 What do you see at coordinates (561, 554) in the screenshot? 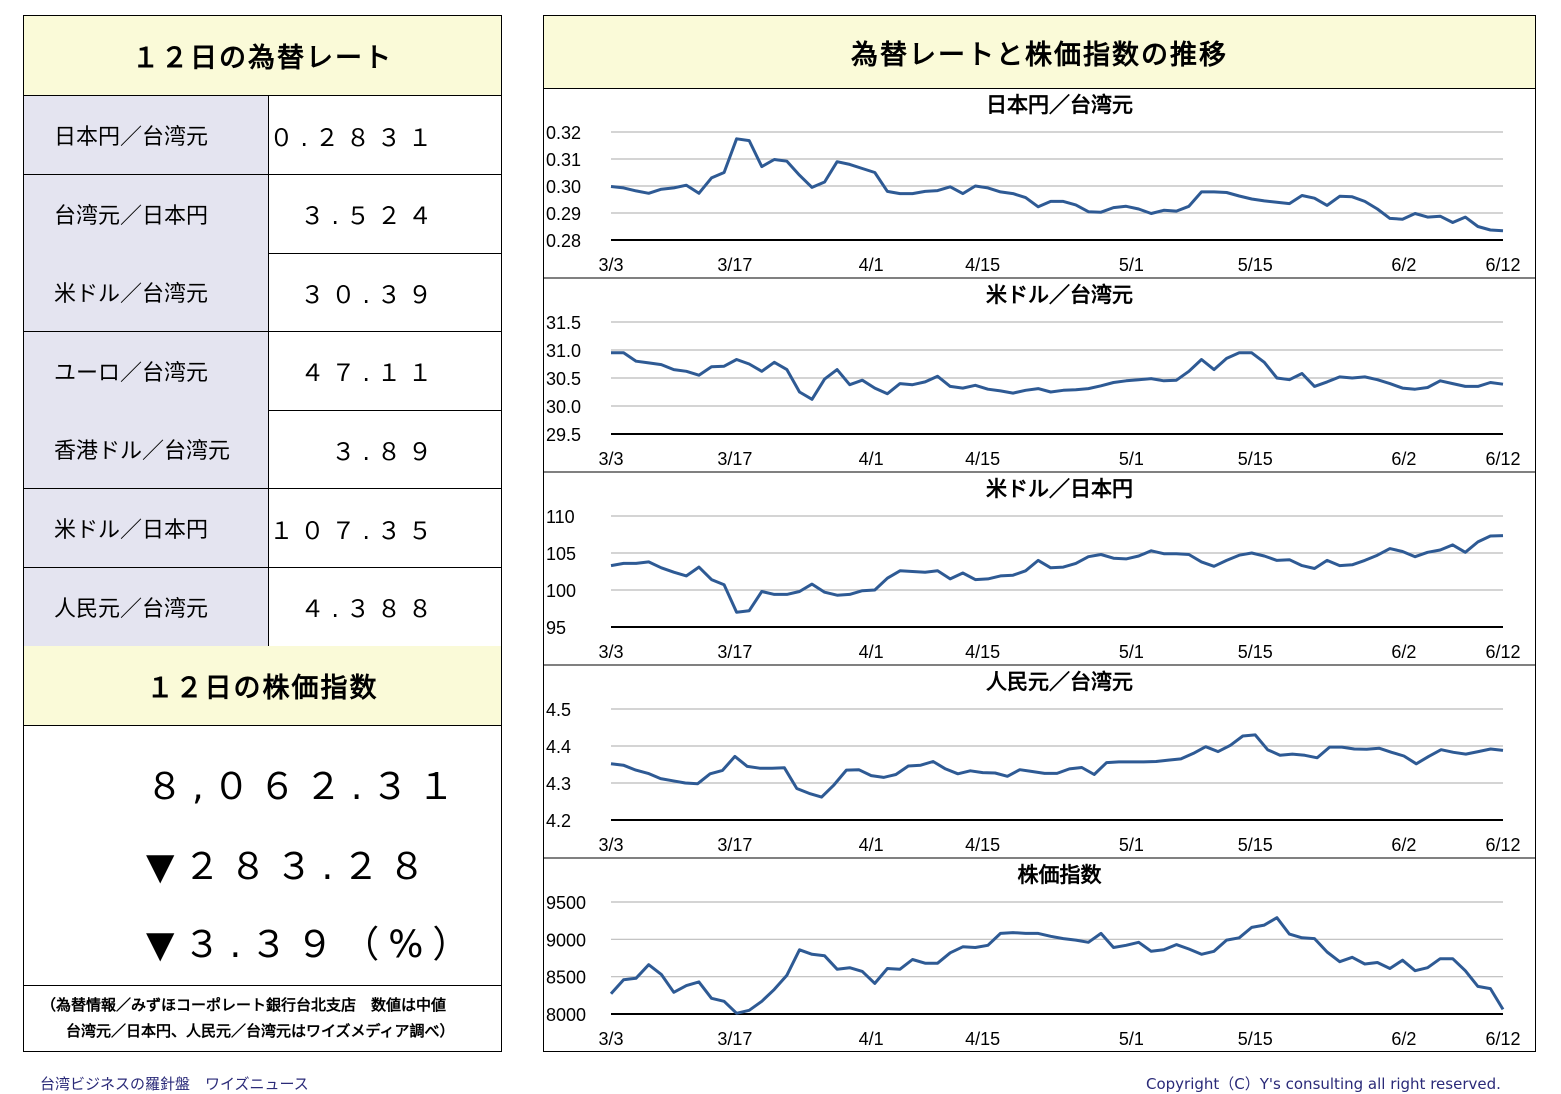
I see `y-tick-label: 105` at bounding box center [561, 554].